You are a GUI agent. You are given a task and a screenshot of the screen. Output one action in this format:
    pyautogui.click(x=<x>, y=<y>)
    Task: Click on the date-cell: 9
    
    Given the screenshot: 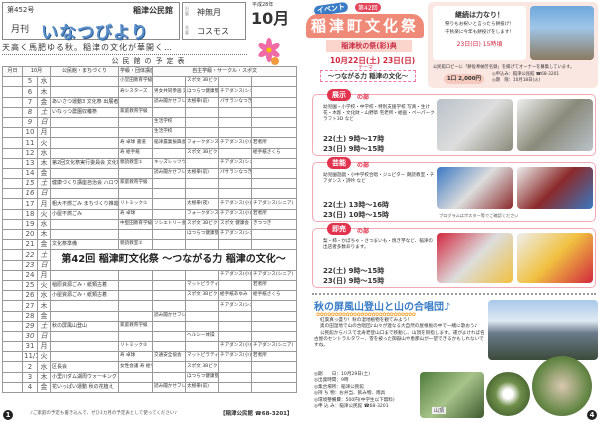 What is the action you would take?
    pyautogui.click(x=30, y=122)
    